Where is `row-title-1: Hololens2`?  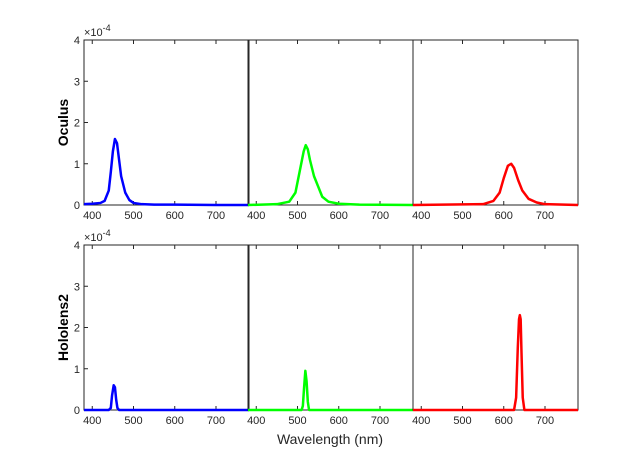 row-title-1: Hololens2 is located at coordinates (63, 327).